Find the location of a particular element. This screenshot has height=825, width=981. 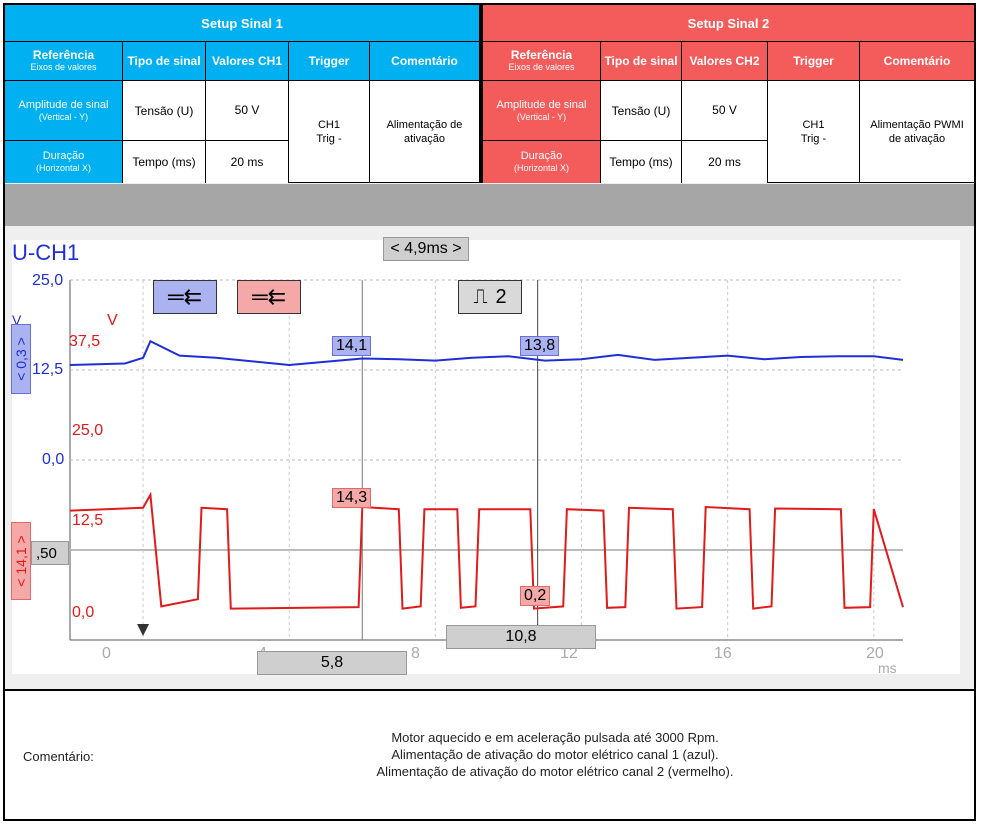

red-scale-control: < 14,1 > is located at coordinates (21, 561).